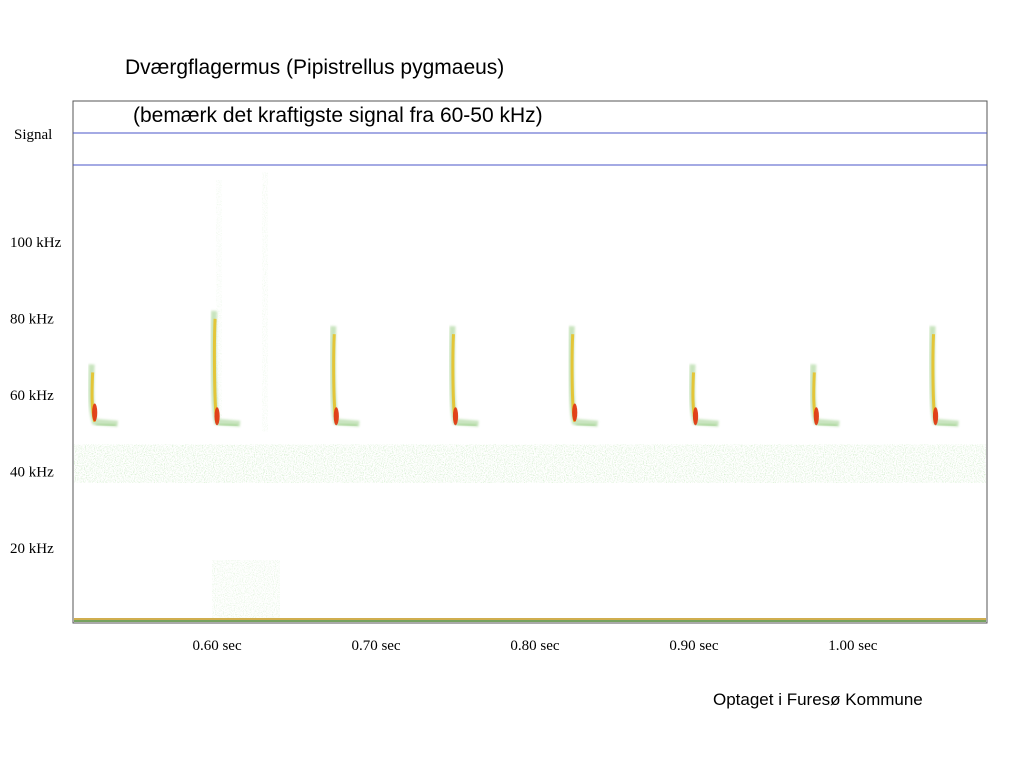 This screenshot has width=1024, height=768. Describe the element at coordinates (818, 699) in the screenshot. I see `recording-location-note: Optaget i Furesø Kommune` at that location.